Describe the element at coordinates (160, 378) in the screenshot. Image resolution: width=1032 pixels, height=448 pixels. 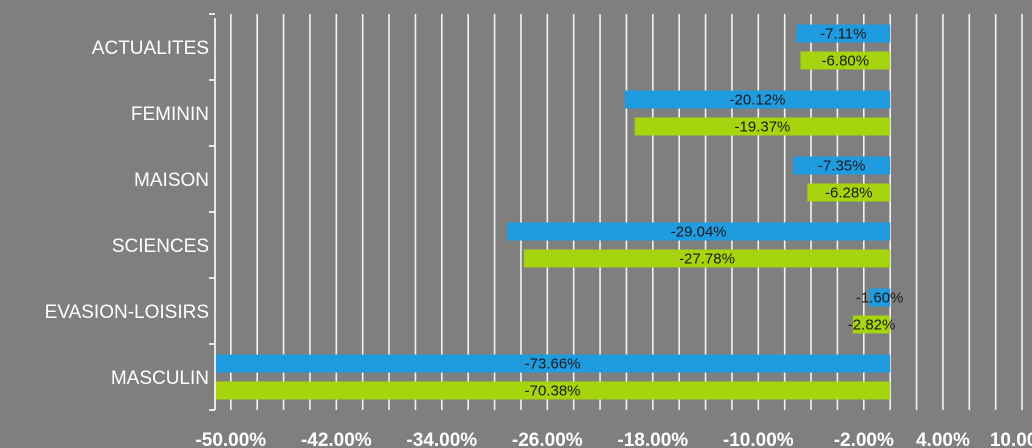
I see `category-label: MASCULIN` at that location.